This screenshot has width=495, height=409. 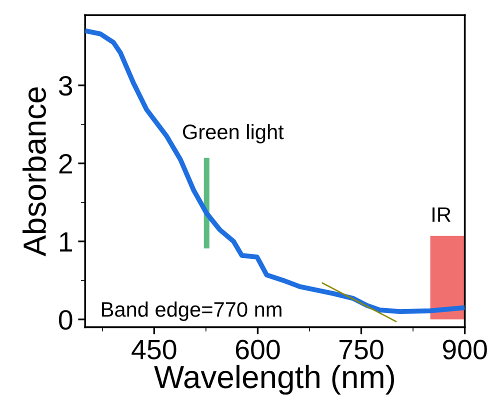 What do you see at coordinates (258, 350) in the screenshot?
I see `x-tick-label: 600` at bounding box center [258, 350].